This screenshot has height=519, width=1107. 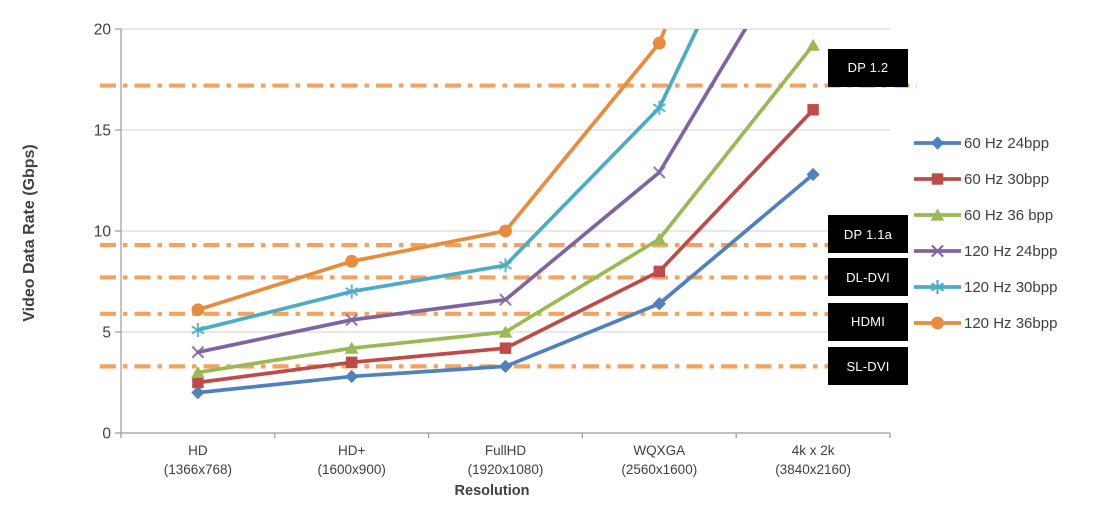 I want to click on legend-marker-triangle, so click(x=937, y=214).